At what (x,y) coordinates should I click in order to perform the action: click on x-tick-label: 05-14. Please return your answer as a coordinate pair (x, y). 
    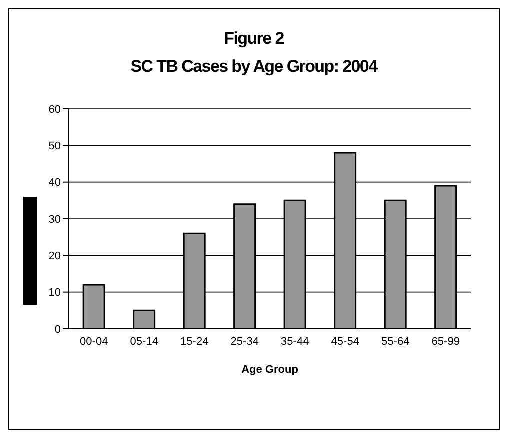
    Looking at the image, I should click on (144, 342).